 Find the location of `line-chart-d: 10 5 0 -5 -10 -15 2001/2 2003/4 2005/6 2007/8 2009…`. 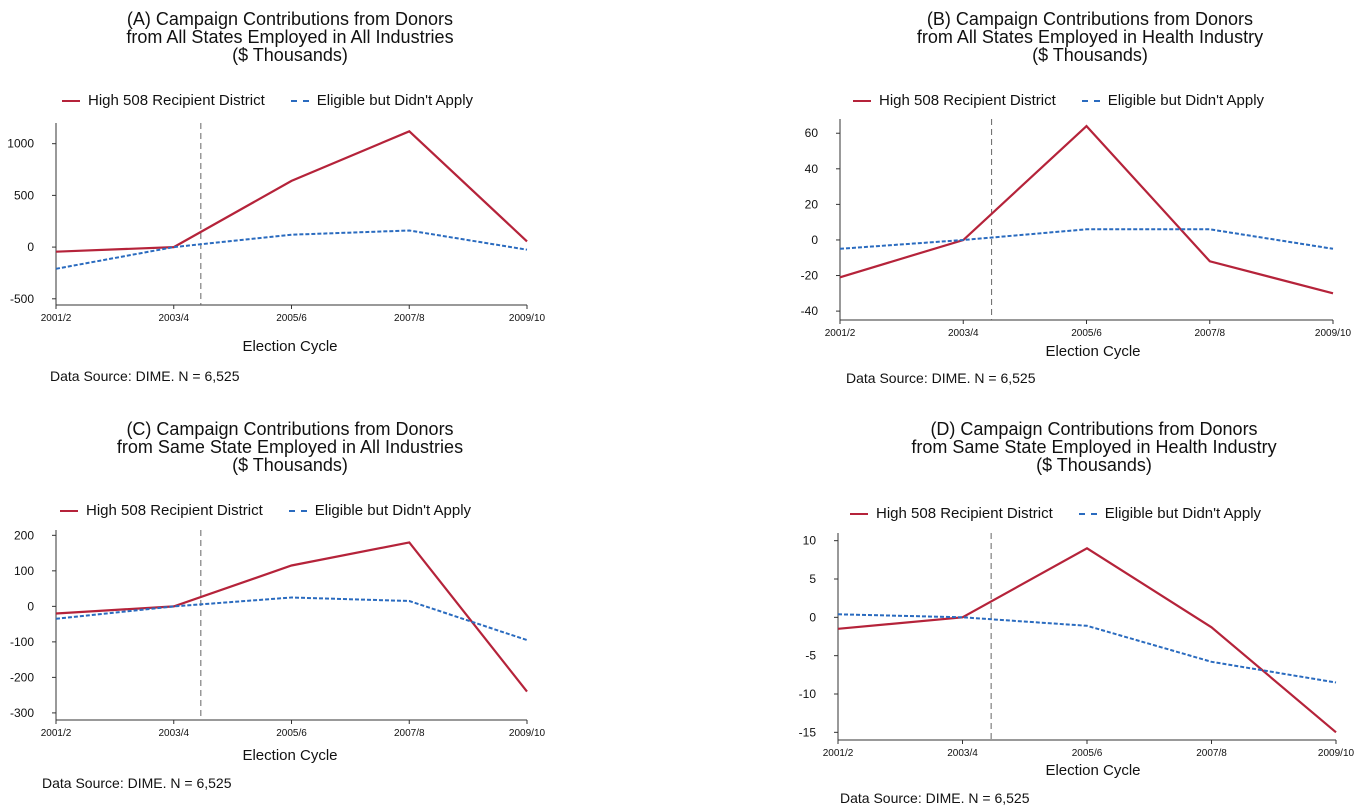

line-chart-d: 10 5 0 -5 -10 -15 2001/2 2003/4 2005/6 2007/8 2009… is located at coordinates (1077, 646).